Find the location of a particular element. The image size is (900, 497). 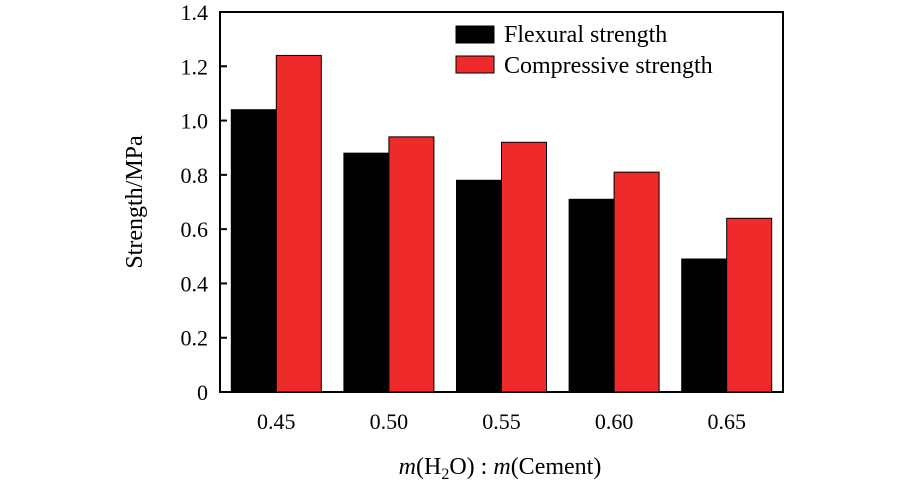

bar-compressive-0.60 is located at coordinates (636, 282).